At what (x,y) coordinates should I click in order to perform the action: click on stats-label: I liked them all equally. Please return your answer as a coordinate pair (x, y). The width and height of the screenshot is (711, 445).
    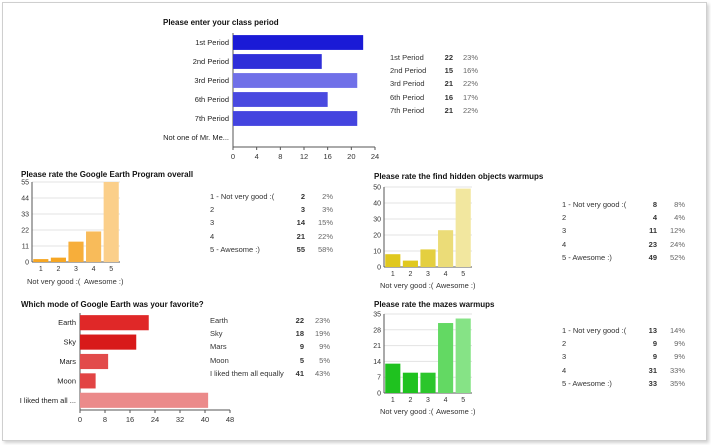
    Looking at the image, I should click on (247, 373).